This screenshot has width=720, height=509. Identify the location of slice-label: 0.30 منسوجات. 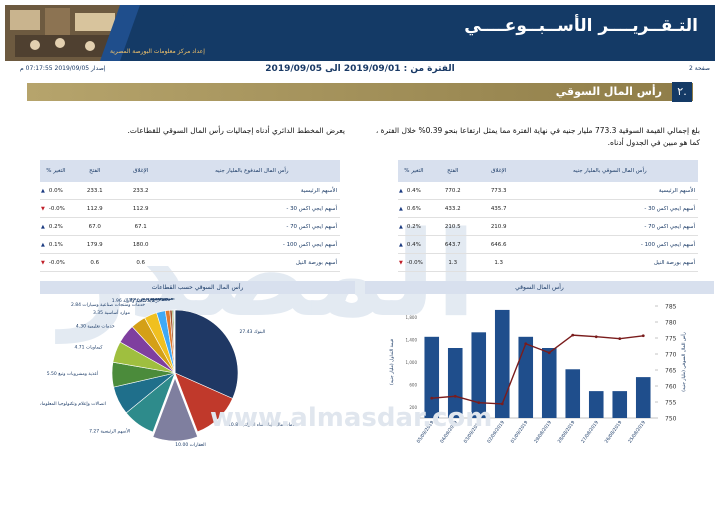
(157, 300).